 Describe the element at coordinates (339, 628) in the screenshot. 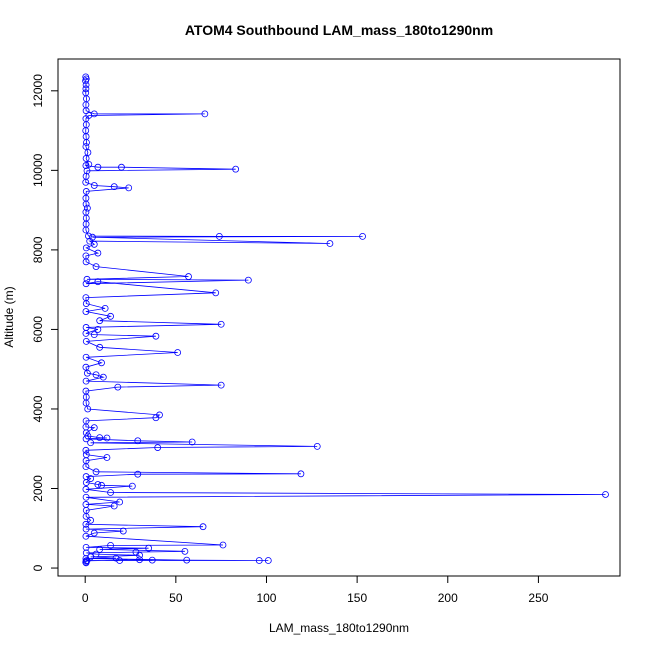

I see `x-axis-label: LAM_mass_180to1290nm` at that location.